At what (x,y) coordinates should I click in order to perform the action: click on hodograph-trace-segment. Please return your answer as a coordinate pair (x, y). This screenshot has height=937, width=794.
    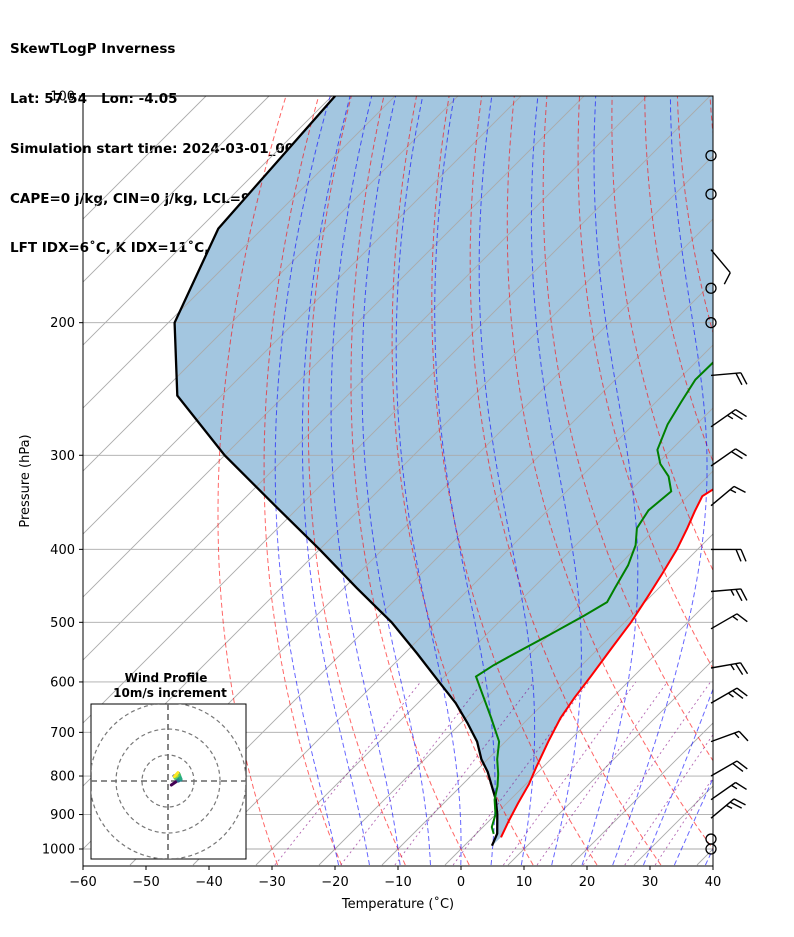
    Looking at the image, I should click on (176, 775).